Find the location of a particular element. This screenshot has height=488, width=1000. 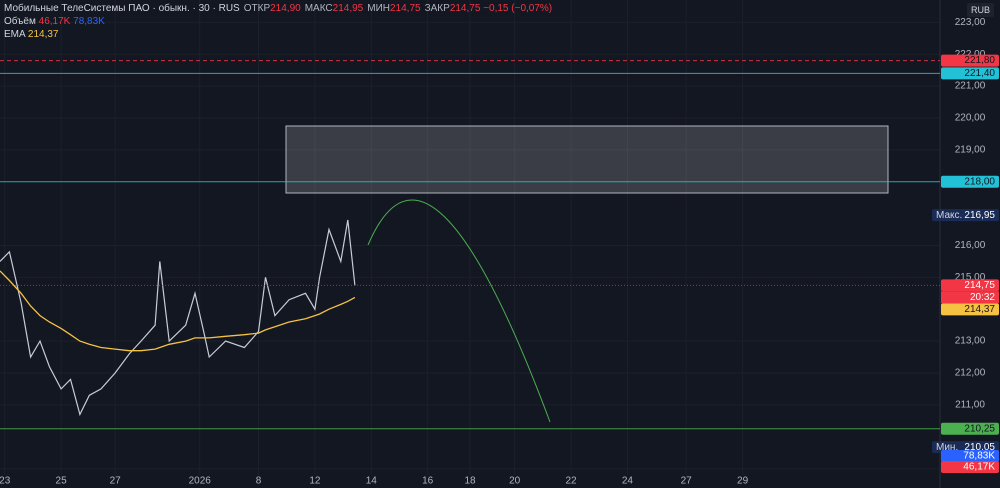

legend-row: Объём 46,17K 78,83K is located at coordinates (278, 21).